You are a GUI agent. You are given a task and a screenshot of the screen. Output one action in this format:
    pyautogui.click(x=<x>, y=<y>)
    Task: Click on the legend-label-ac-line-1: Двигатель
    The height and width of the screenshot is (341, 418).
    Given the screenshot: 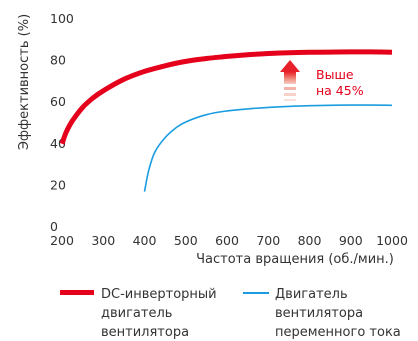 What is the action you would take?
    pyautogui.click(x=311, y=294)
    